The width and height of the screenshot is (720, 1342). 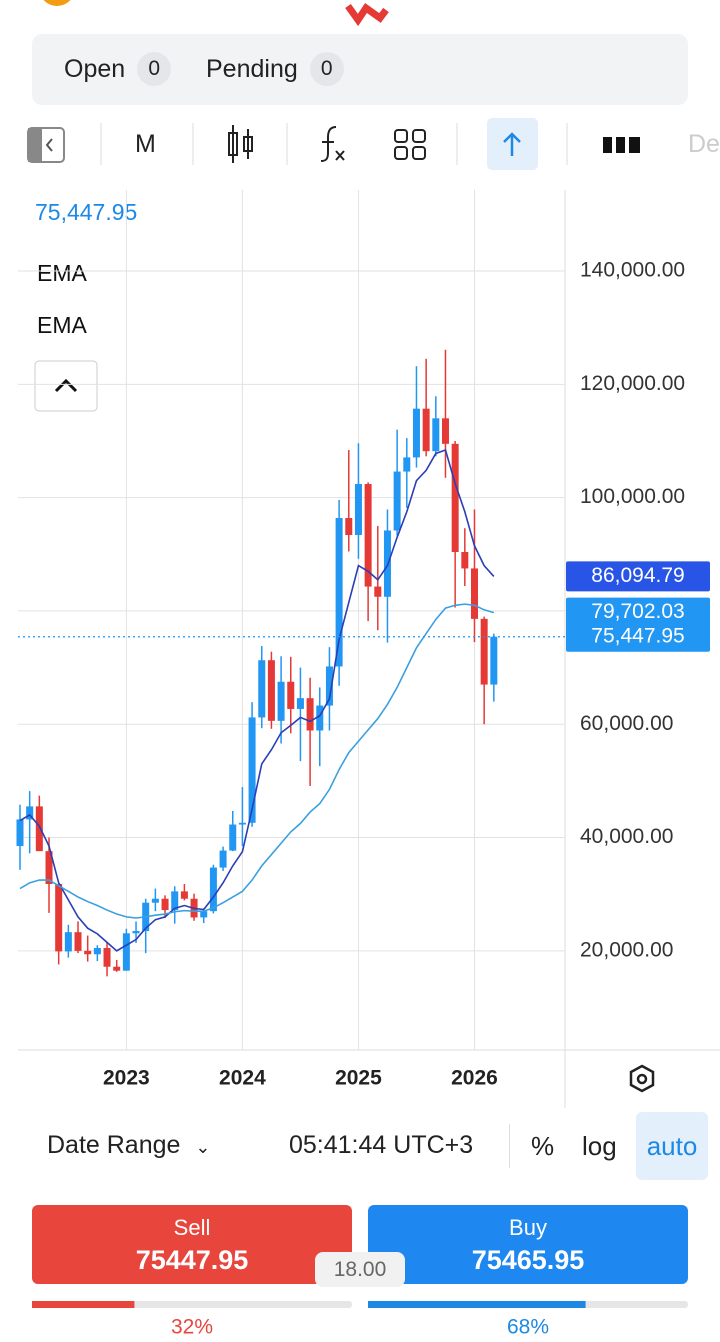 I want to click on price-tag-label: 86,094.79, so click(x=637, y=575).